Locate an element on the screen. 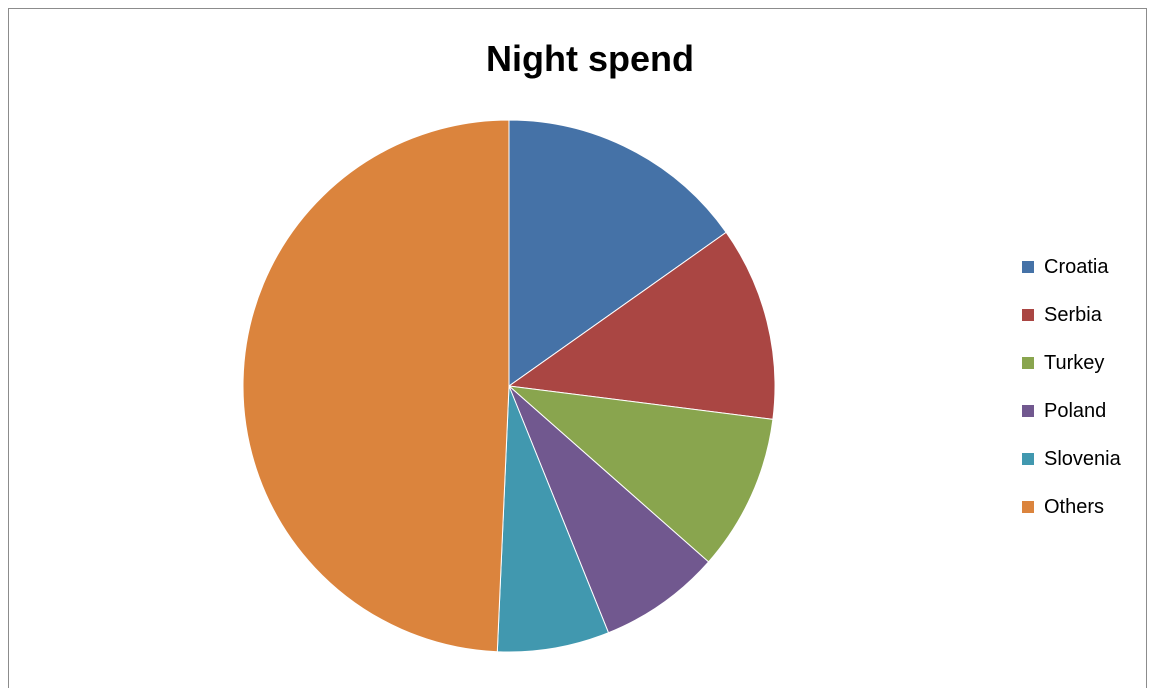 The image size is (1149, 688). legend-label: Turkey is located at coordinates (1074, 363).